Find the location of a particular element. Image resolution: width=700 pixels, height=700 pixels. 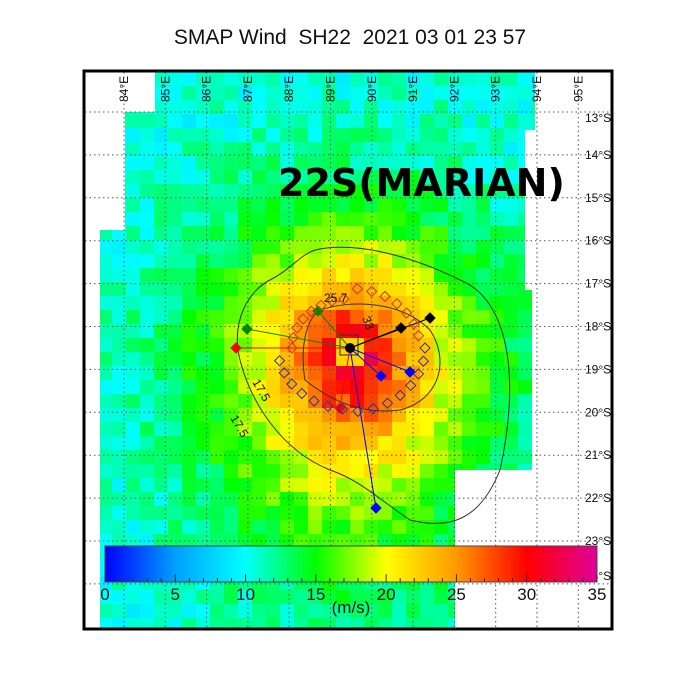

lat-label: 14°S is located at coordinates (598, 155).